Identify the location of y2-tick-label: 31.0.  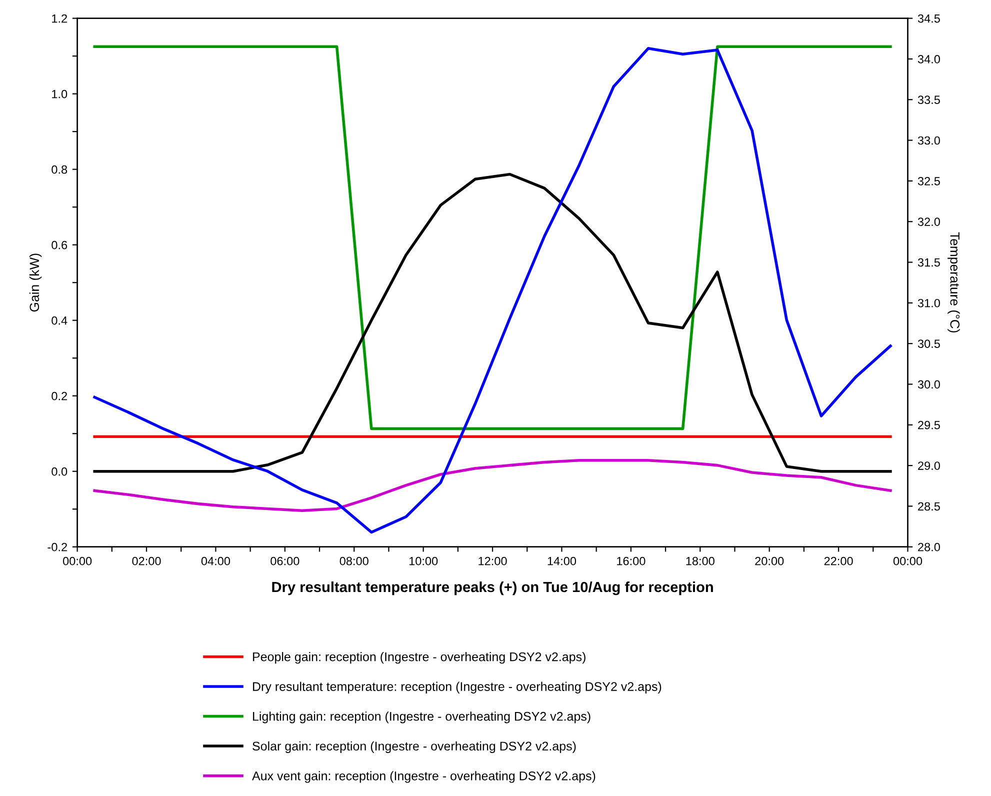
(929, 303).